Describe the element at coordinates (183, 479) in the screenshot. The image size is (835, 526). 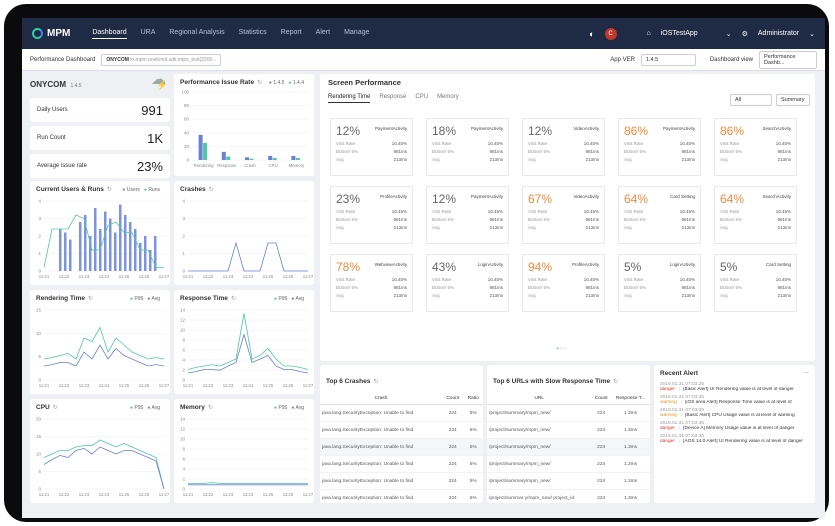
I see `y-tick: 2` at that location.